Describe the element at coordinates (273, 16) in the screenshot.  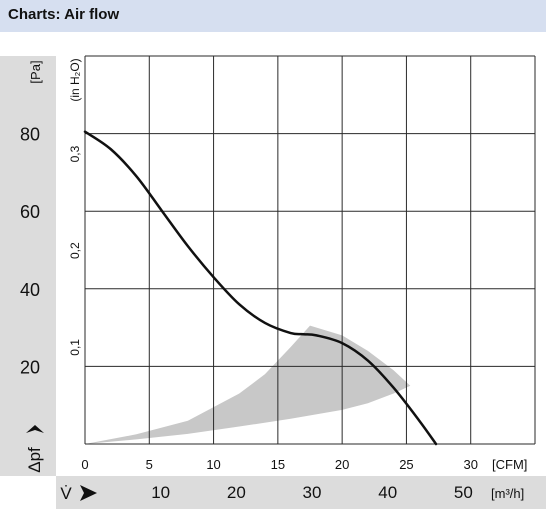
I see `section-header: Charts: Air flow` at that location.